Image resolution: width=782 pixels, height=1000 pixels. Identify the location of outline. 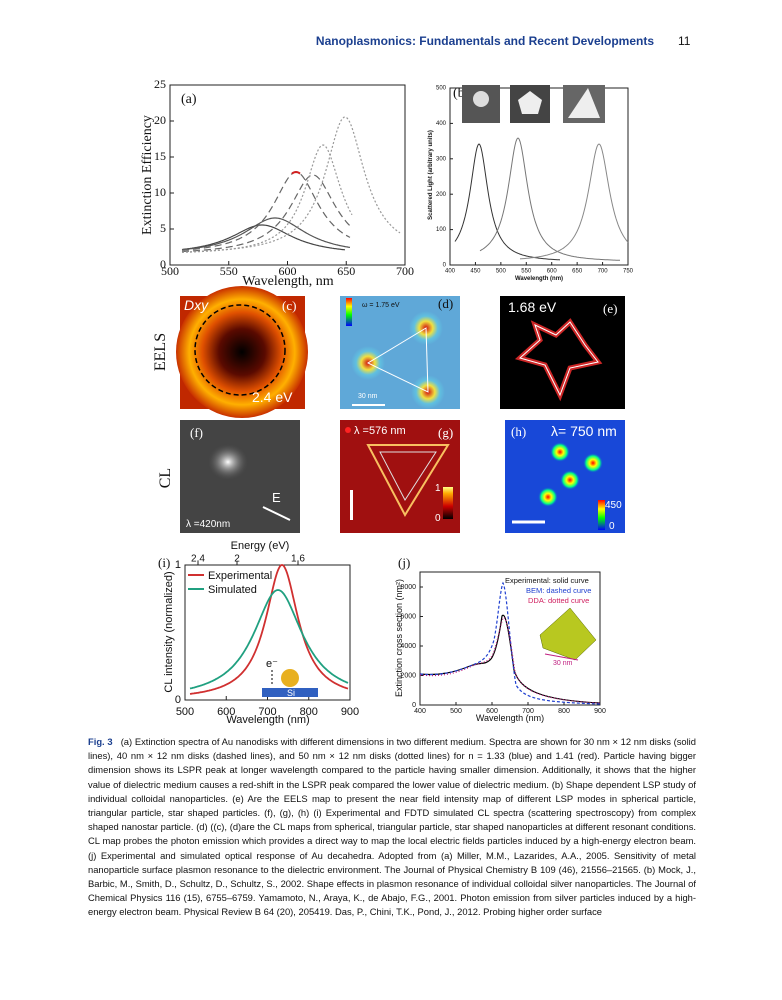
(397, 360).